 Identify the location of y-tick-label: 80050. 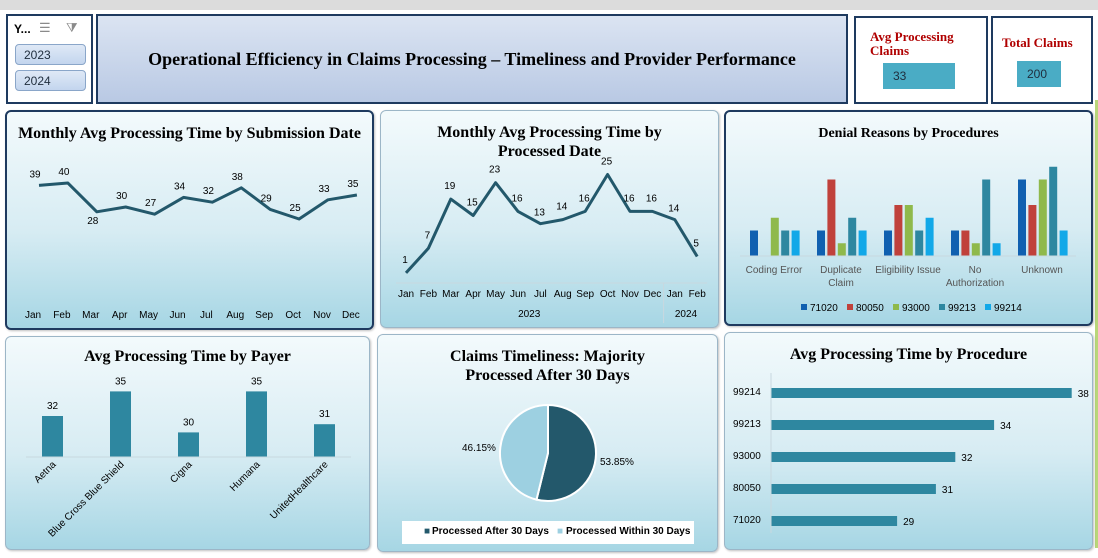
(747, 488).